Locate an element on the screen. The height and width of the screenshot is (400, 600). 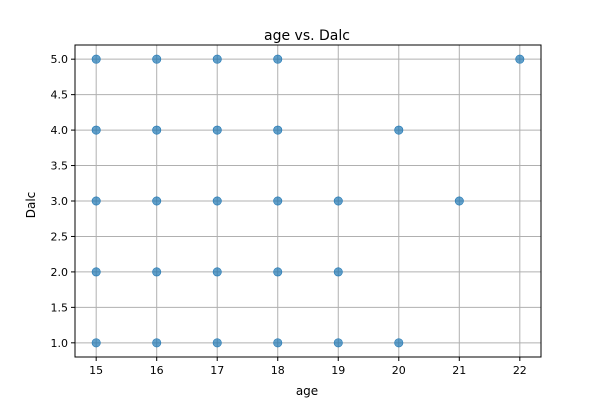
y-axis-label: Dalc is located at coordinates (31, 205).